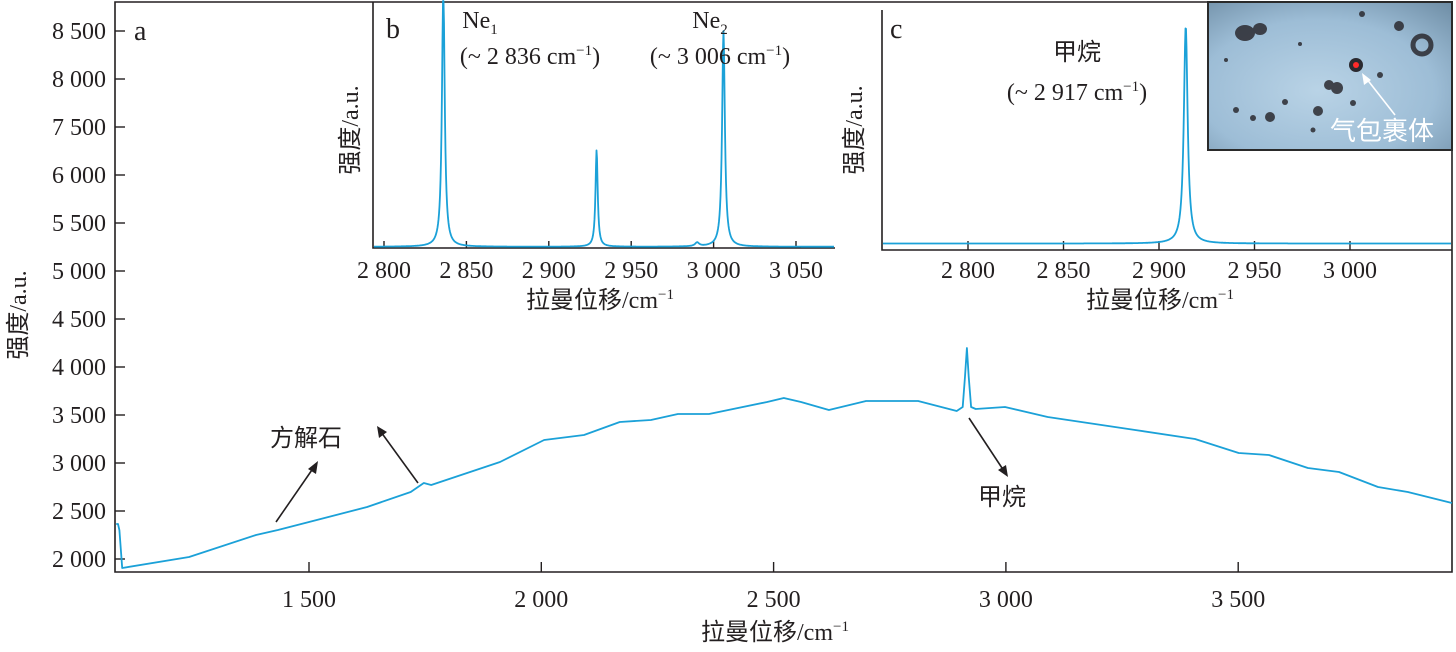  I want to click on methane-position: (~ 2 917 cm−1), so click(1077, 92).